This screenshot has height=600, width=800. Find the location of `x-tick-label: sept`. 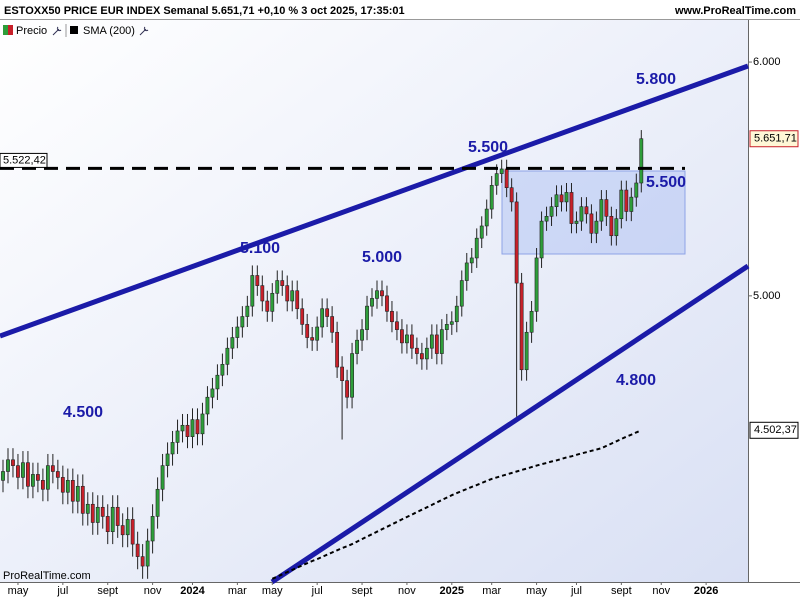

x-tick-label: sept is located at coordinates (362, 591).